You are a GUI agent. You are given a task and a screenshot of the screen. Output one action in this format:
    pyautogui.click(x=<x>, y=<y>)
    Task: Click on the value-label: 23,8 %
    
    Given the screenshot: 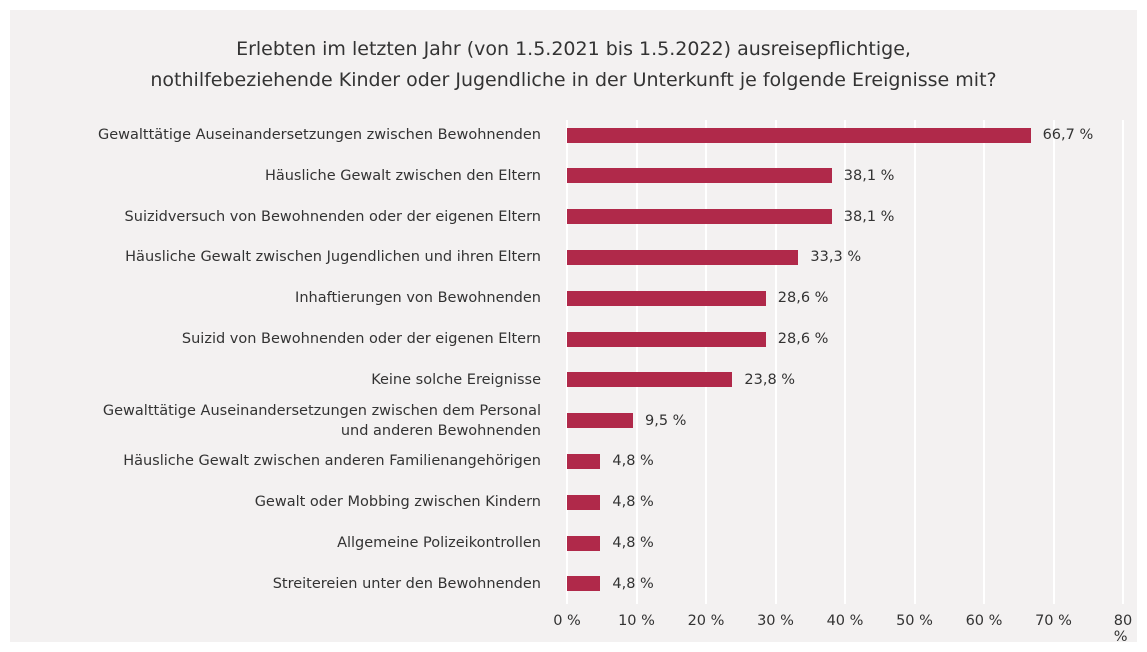 What is the action you would take?
    pyautogui.click(x=770, y=379)
    